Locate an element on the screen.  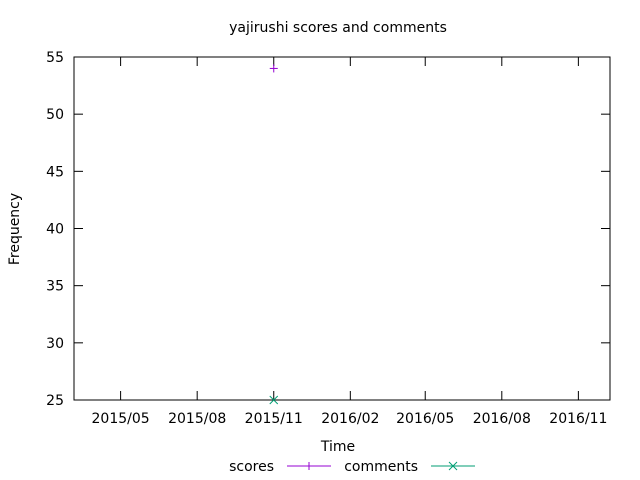
comments-point is located at coordinates (274, 400).